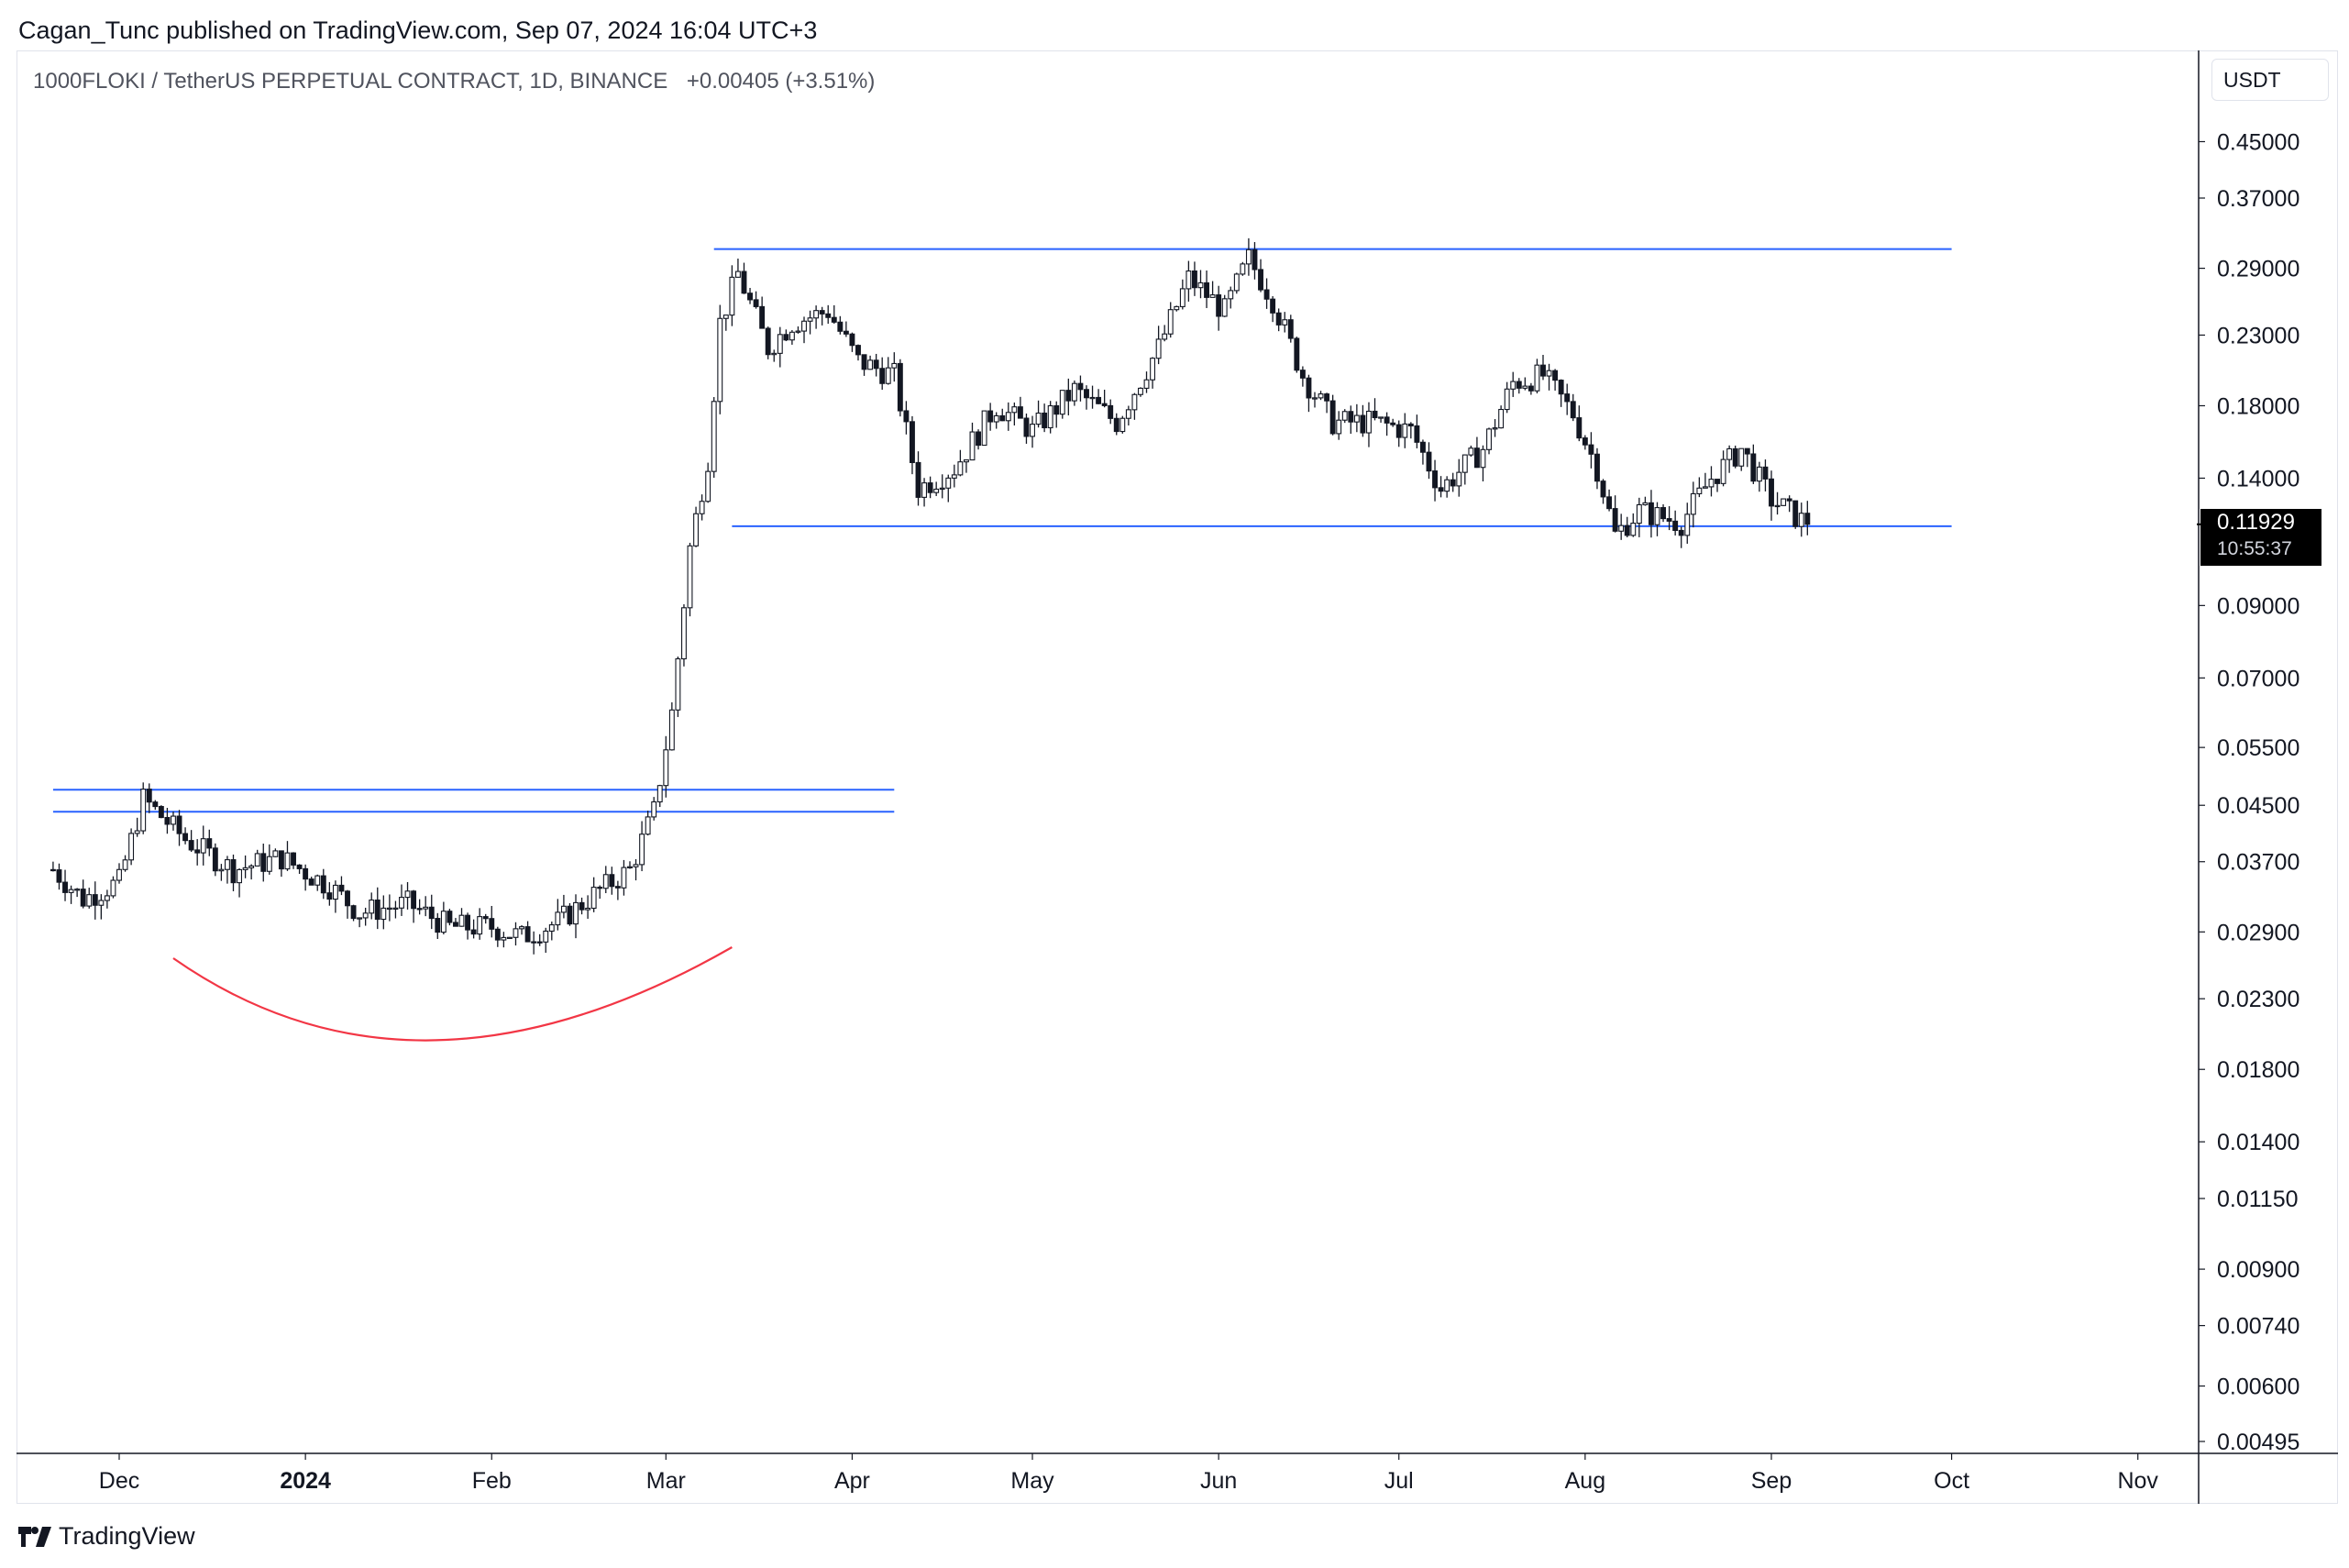 This screenshot has width=2349, height=1568. Describe the element at coordinates (2258, 1327) in the screenshot. I see `price-tick-label: 0.00740` at that location.